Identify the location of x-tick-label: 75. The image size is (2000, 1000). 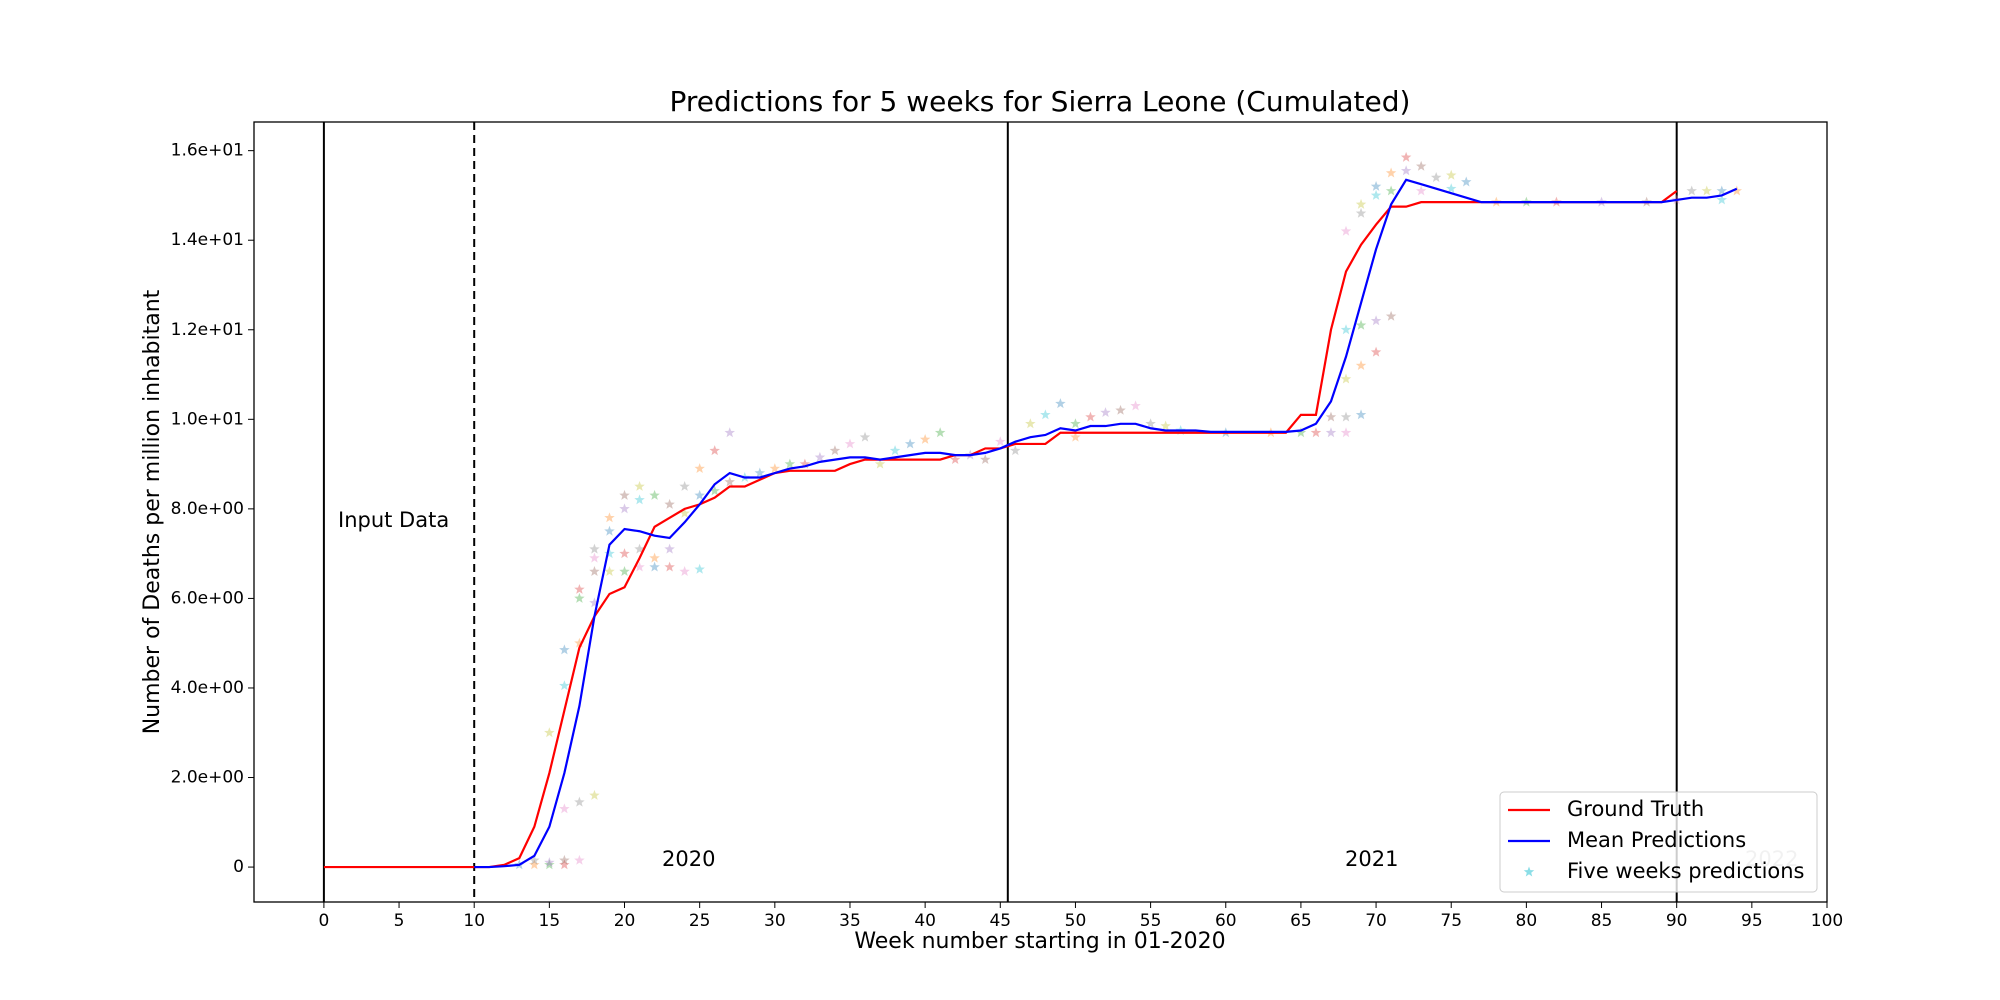
(1451, 921).